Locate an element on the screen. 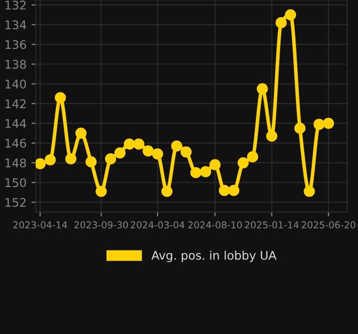  y-tick-label: 132 is located at coordinates (16, 5).